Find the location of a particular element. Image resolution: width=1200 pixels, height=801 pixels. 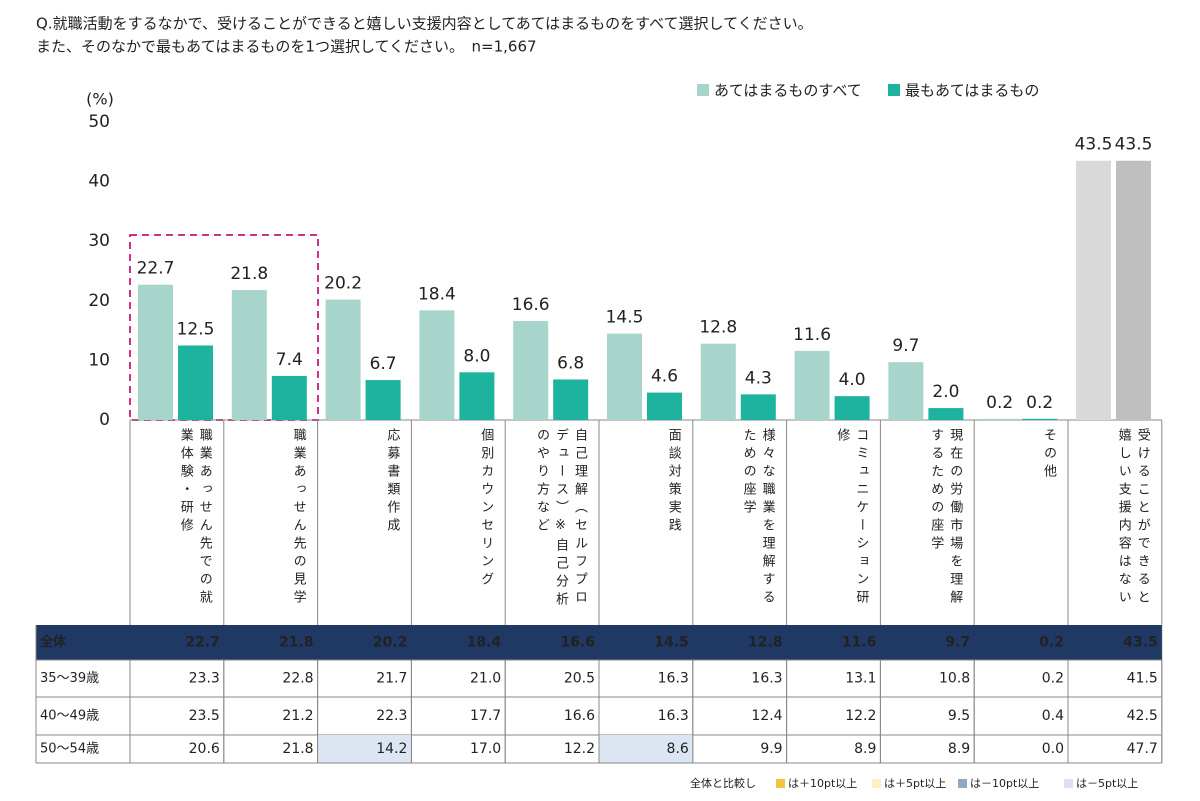

value-label: 6.7 is located at coordinates (383, 364).